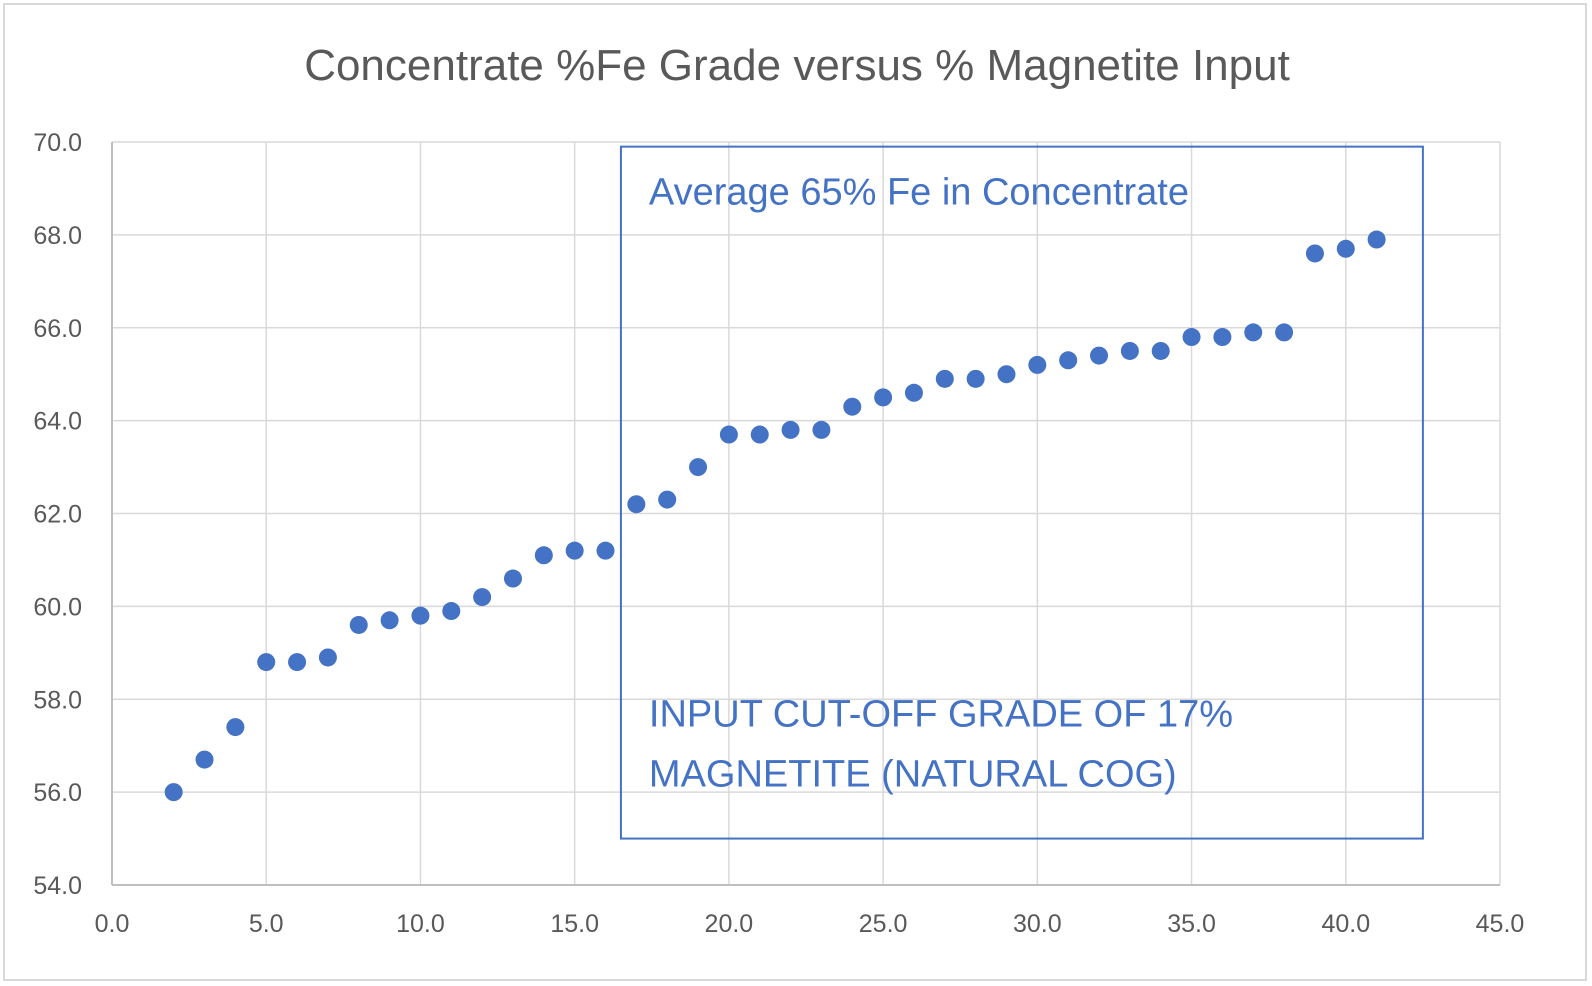 The height and width of the screenshot is (986, 1592). What do you see at coordinates (1345, 924) in the screenshot?
I see `x-tick-label: 40.0` at bounding box center [1345, 924].